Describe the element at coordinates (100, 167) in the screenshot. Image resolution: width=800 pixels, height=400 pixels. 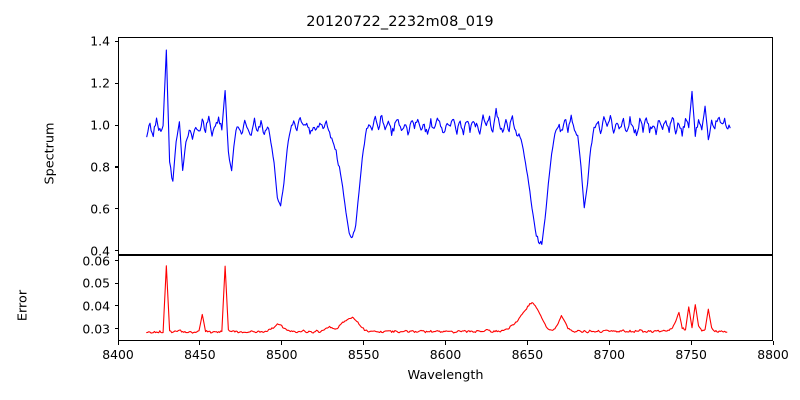
I see `spectrum-ytick-label: 0.8` at that location.